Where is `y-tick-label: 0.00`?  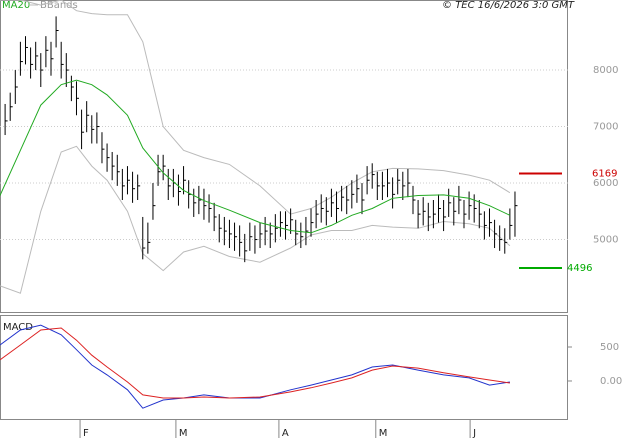
y-tick-label: 0.00 is located at coordinates (611, 381).